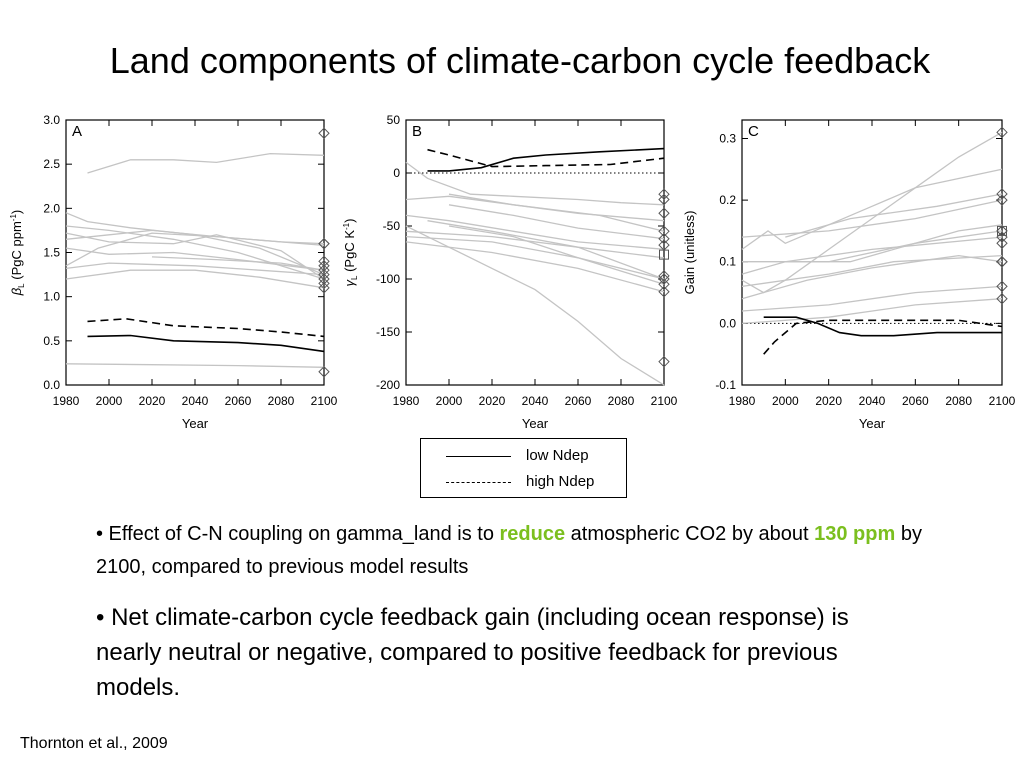 Image resolution: width=1024 pixels, height=768 pixels. What do you see at coordinates (915, 401) in the screenshot?
I see `x-tick-label: 2060` at bounding box center [915, 401].